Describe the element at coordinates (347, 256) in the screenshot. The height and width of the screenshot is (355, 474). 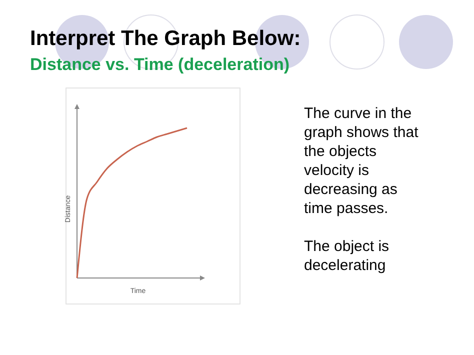
I see `text: The object is decelerating` at that location.